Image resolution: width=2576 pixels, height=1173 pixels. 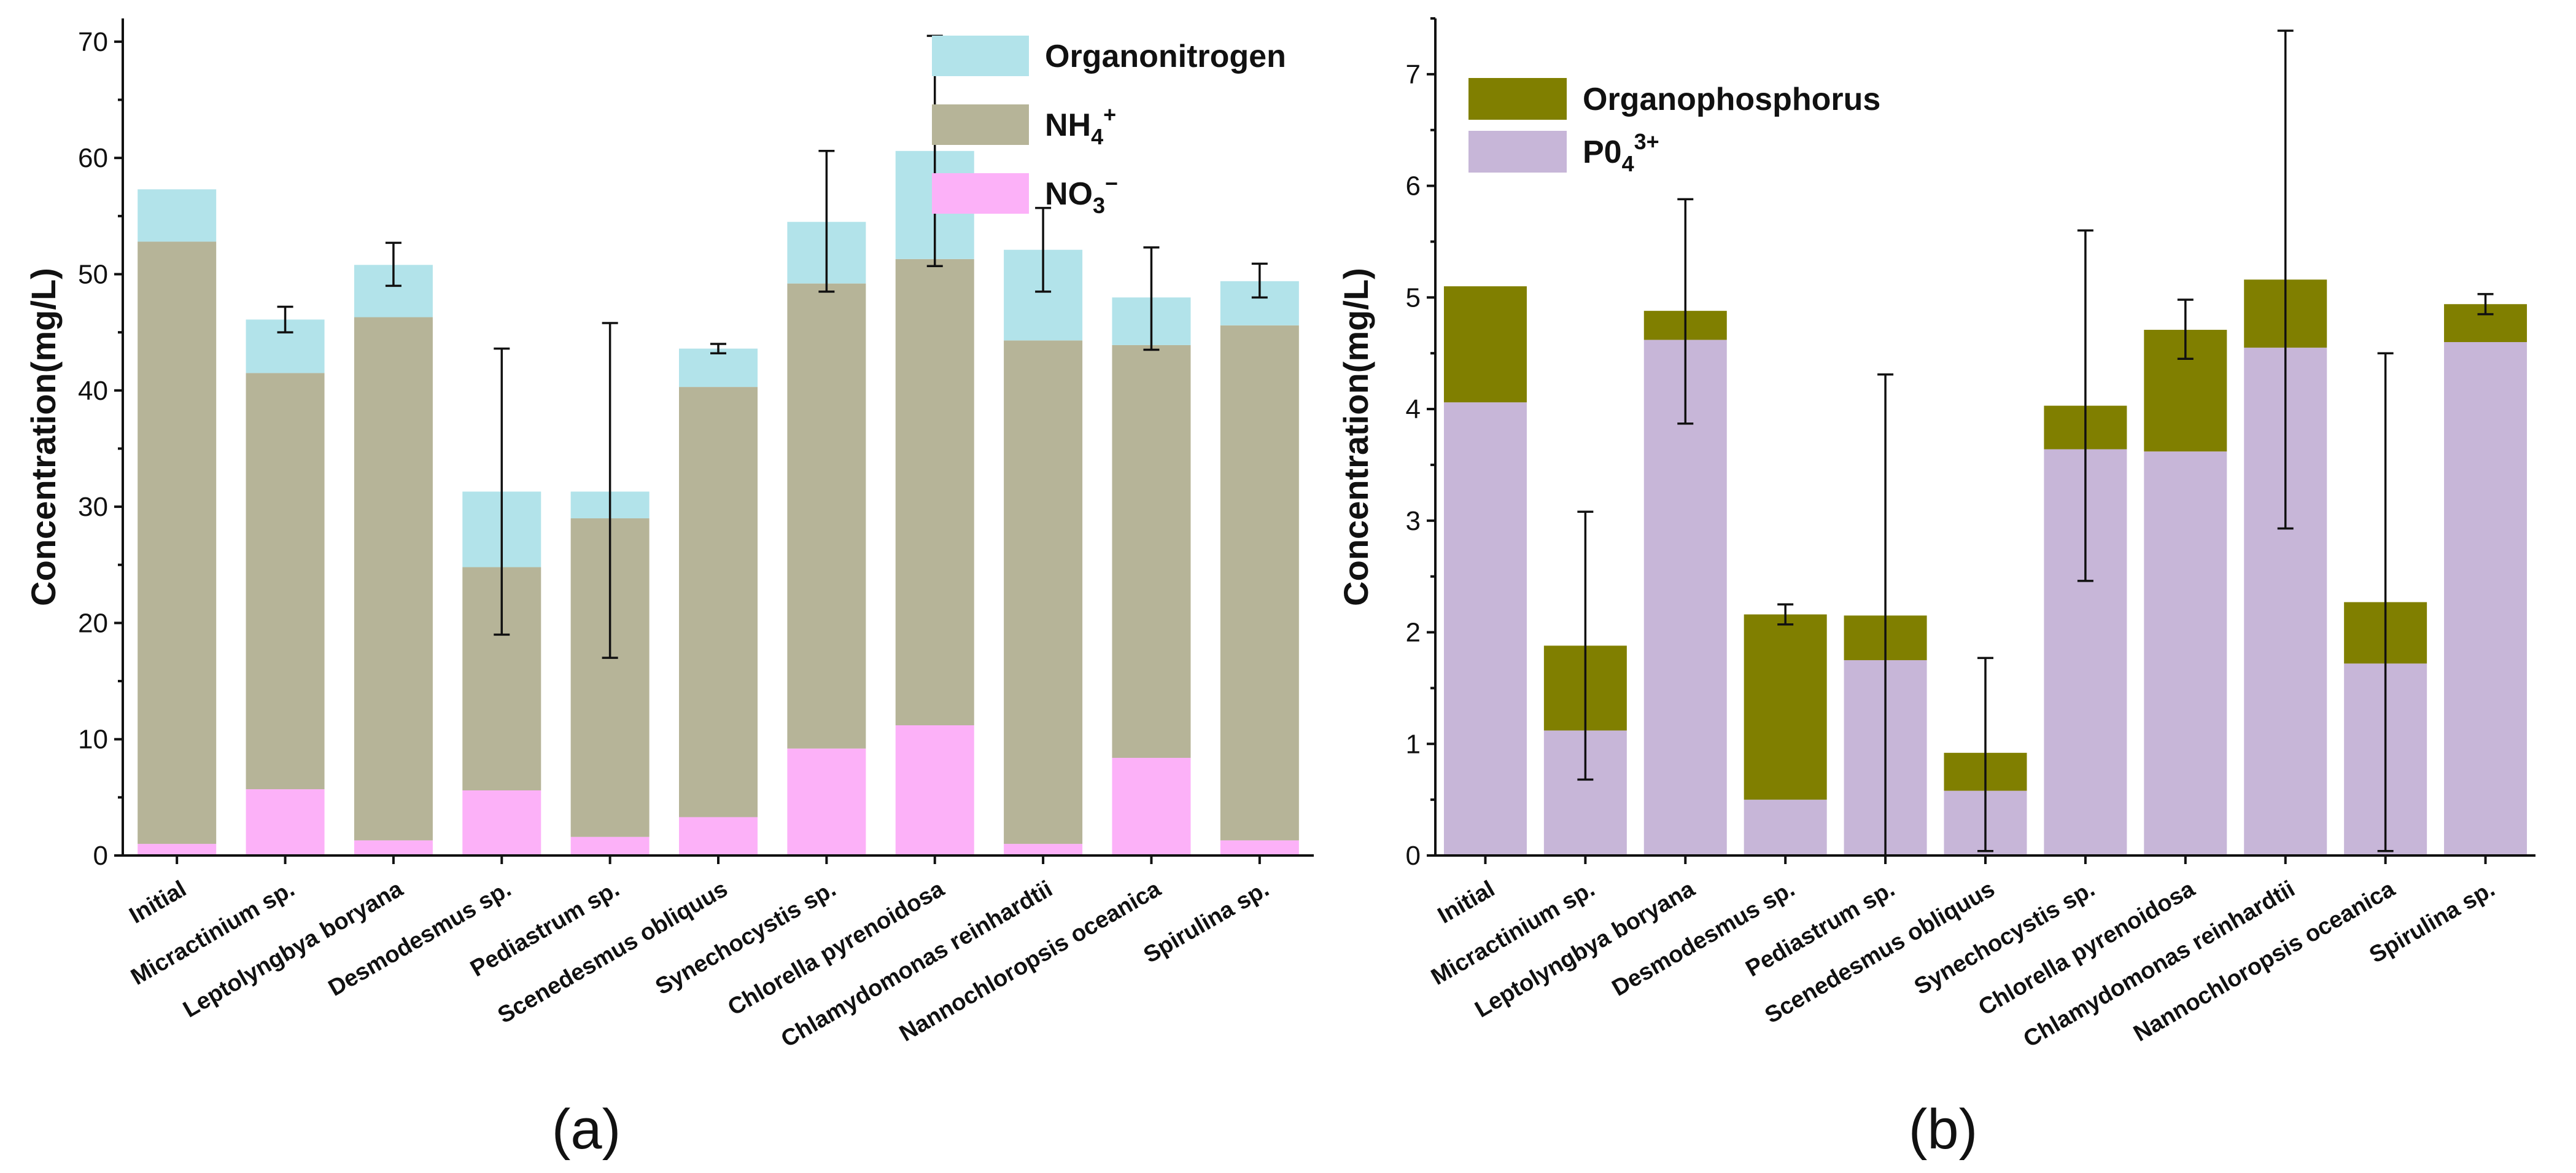 What do you see at coordinates (1731, 99) in the screenshot?
I see `legend-label-organophosphorus: Organophosphorus` at bounding box center [1731, 99].